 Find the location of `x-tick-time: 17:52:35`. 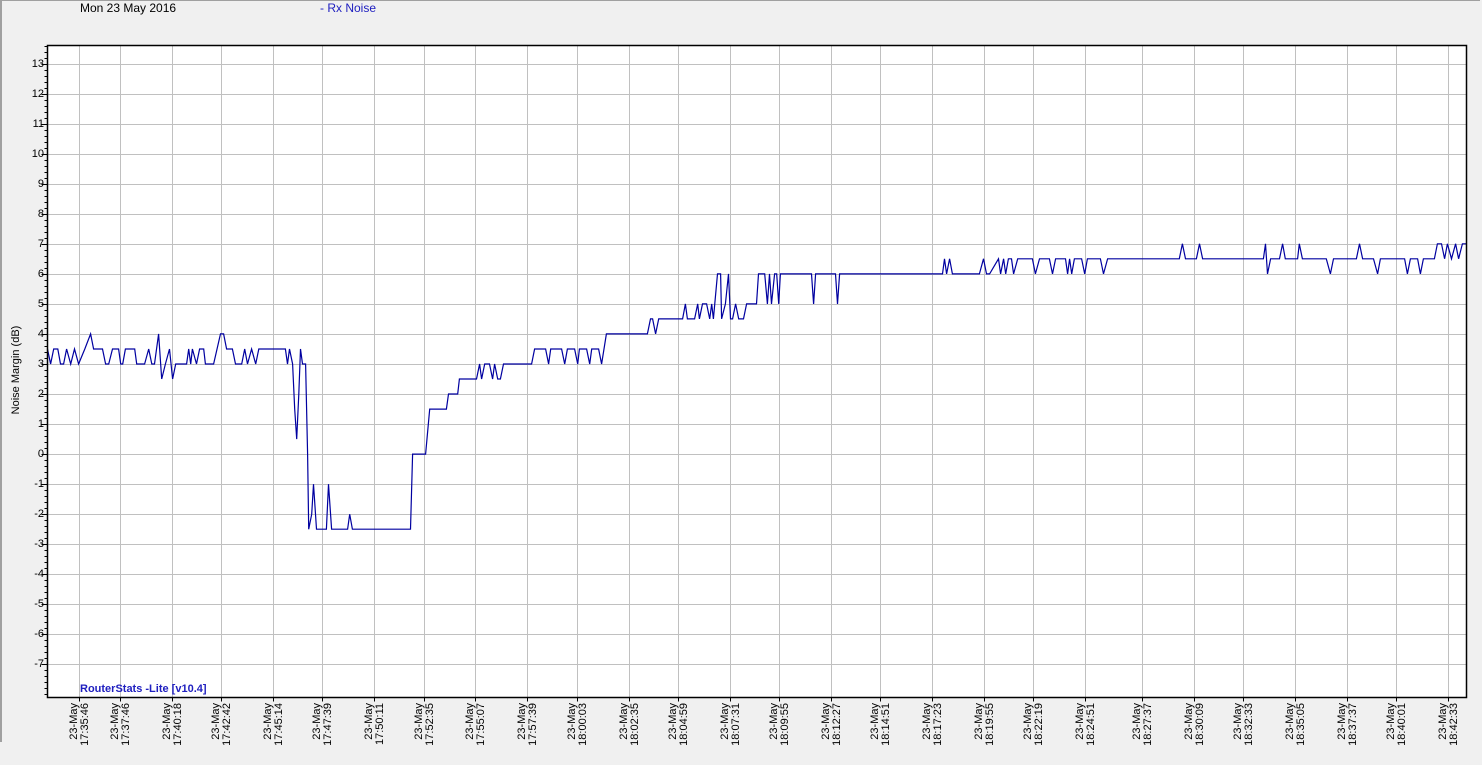

x-tick-time: 17:52:35 is located at coordinates (429, 724).